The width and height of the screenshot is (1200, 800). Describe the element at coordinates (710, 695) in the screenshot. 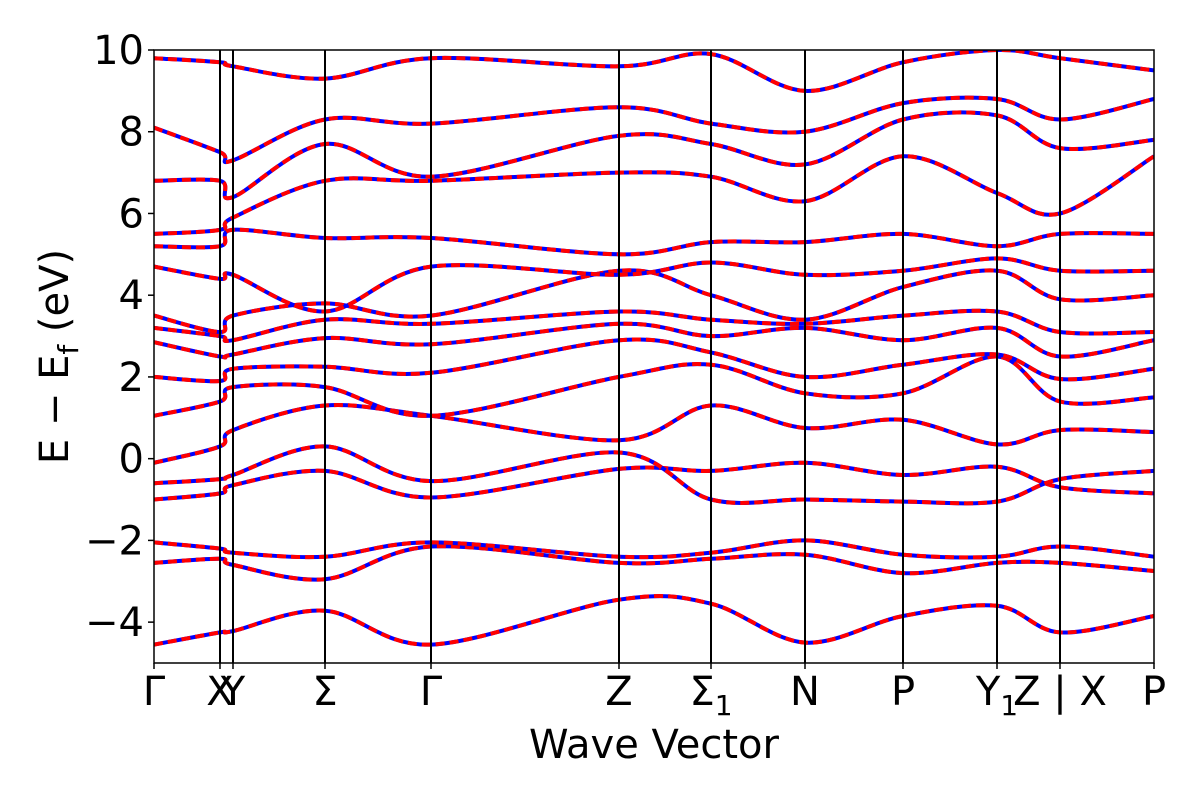

I see `x-tick-label-6: Σ1` at that location.